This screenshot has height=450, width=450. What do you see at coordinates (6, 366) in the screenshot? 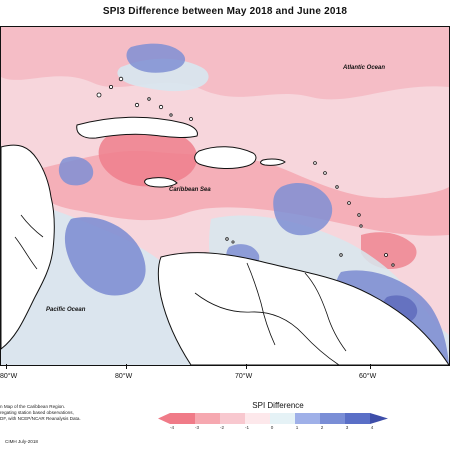
I see `tick-80w-left` at bounding box center [6, 366].